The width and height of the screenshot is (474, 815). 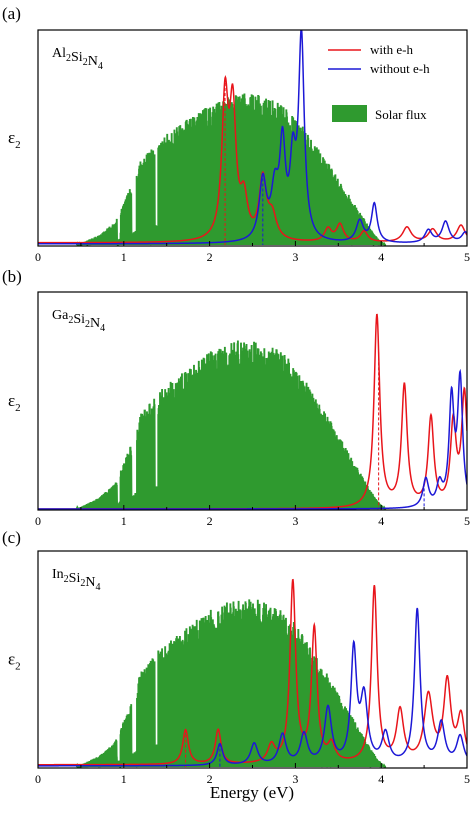 I want to click on panel-label: (a), so click(x=11, y=13).